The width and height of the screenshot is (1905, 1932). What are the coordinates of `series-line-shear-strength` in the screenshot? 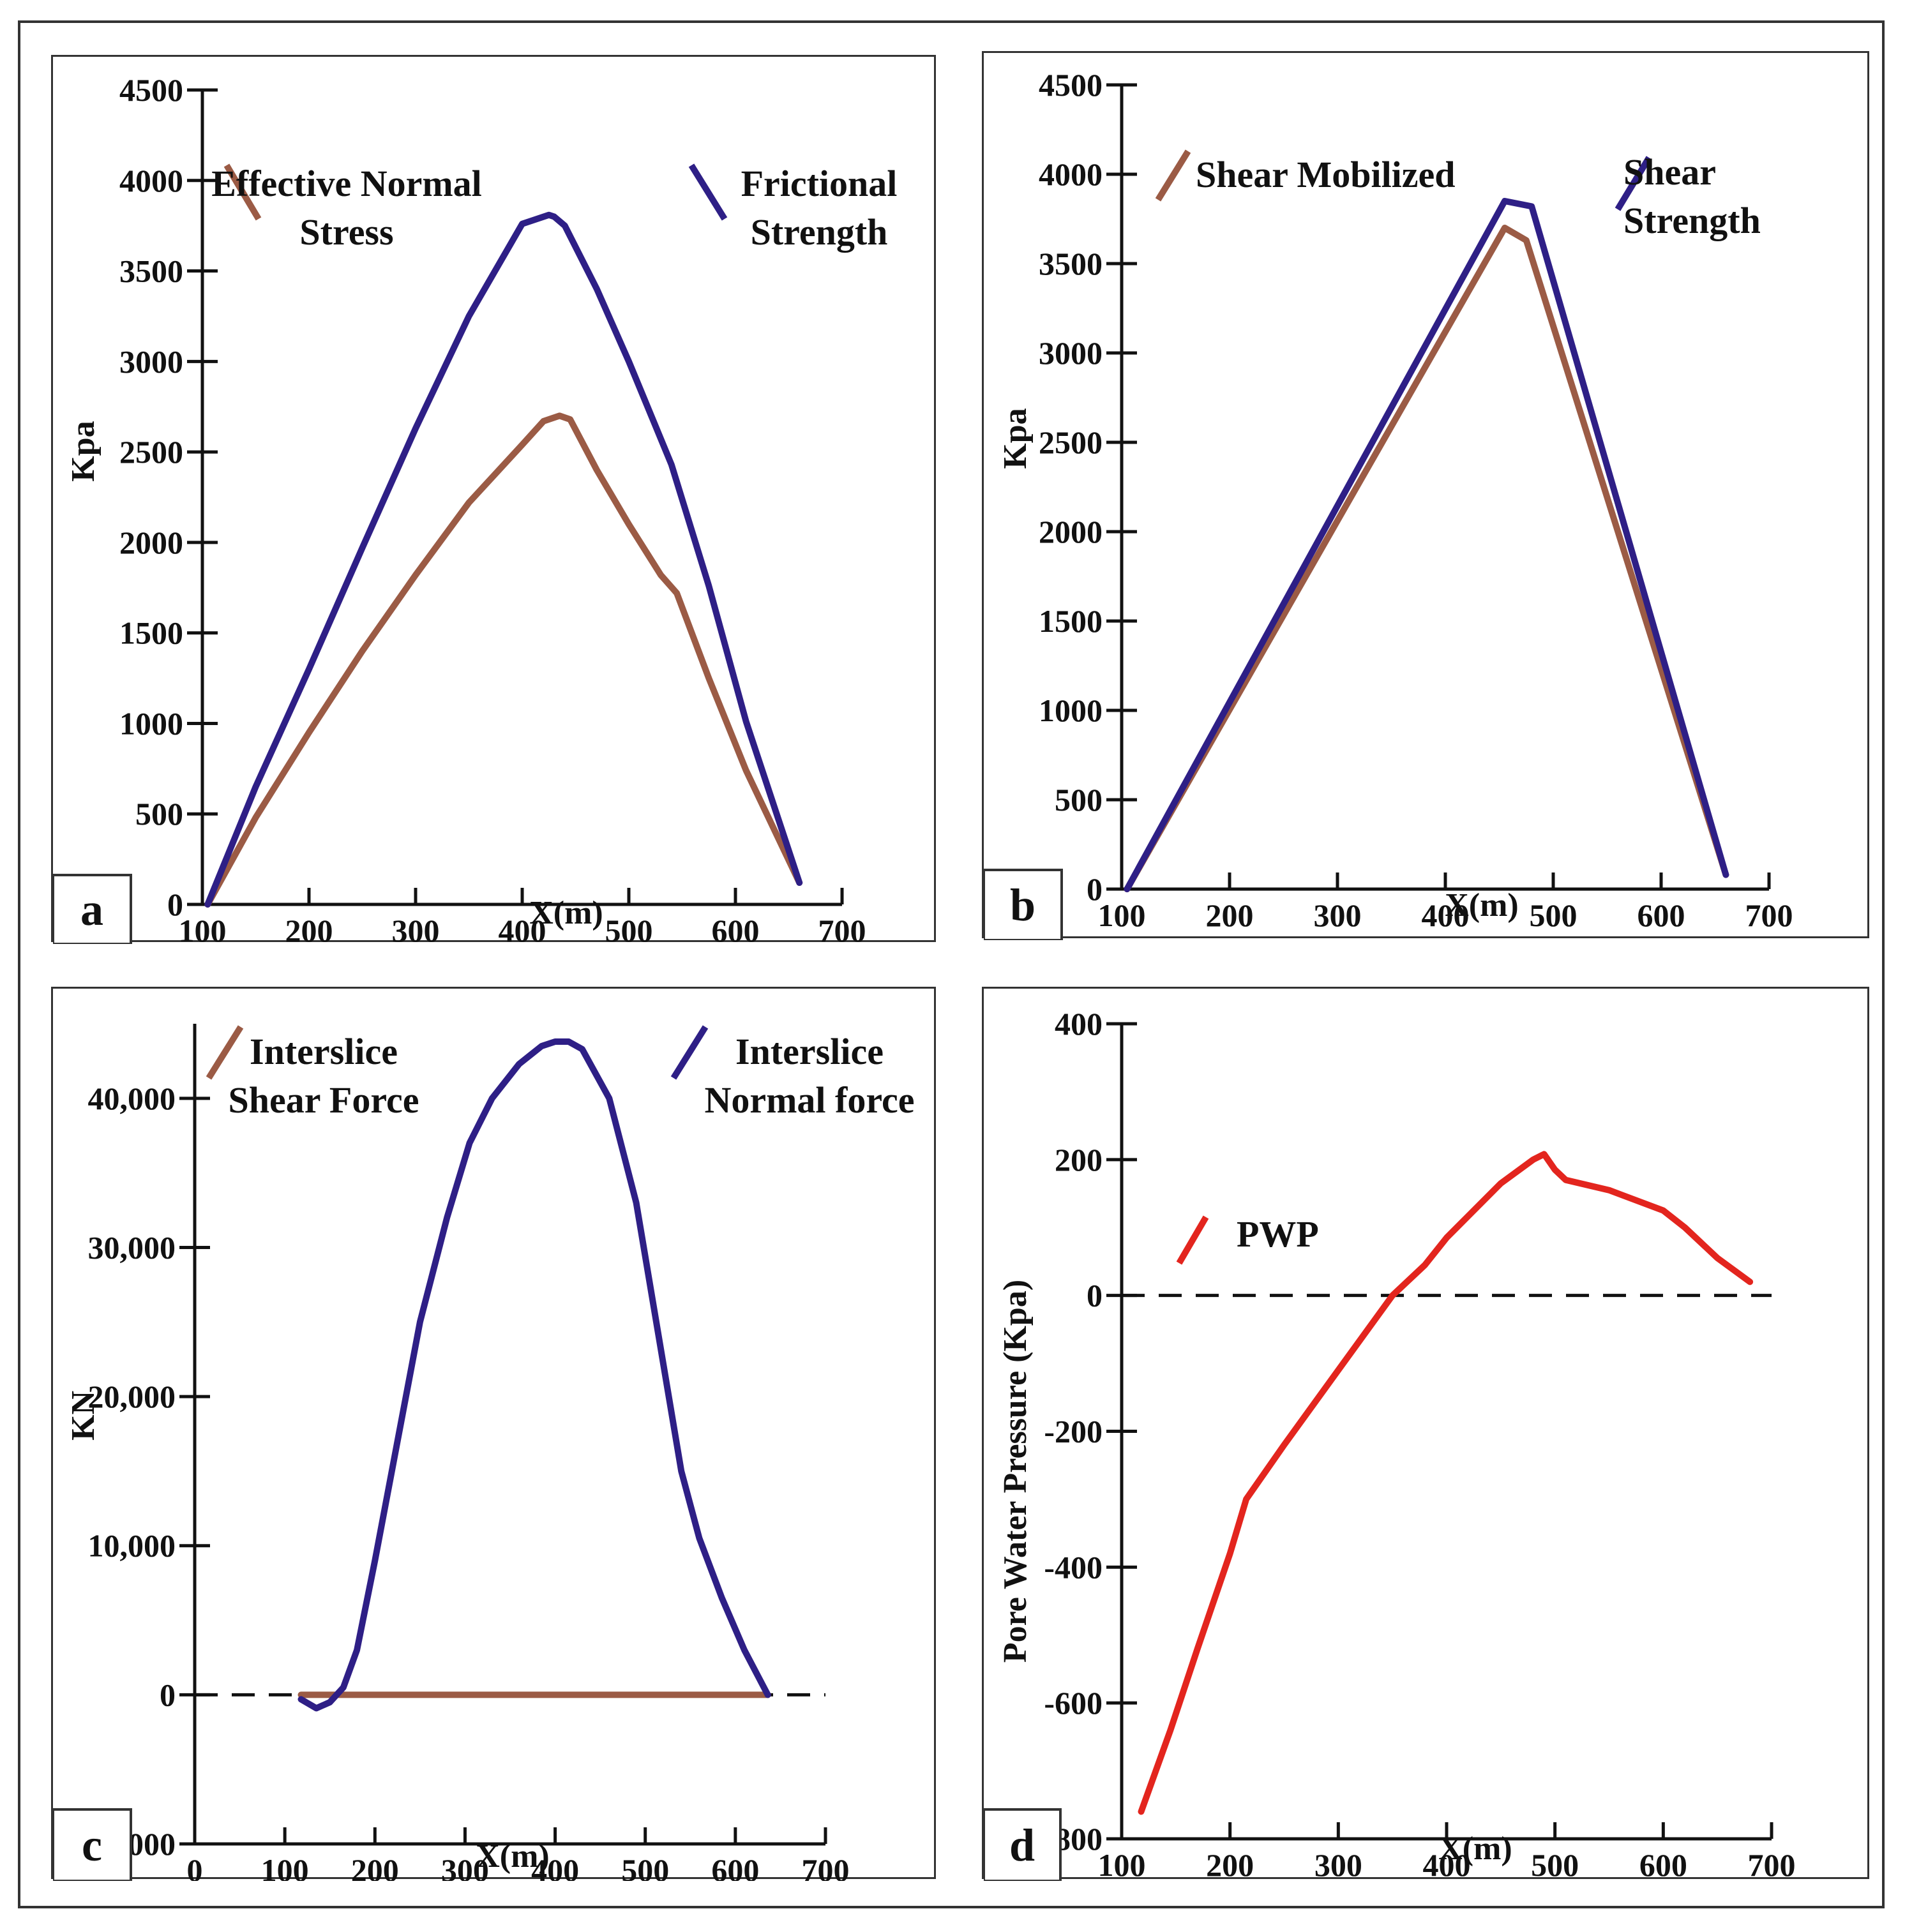 It's located at (1426, 545).